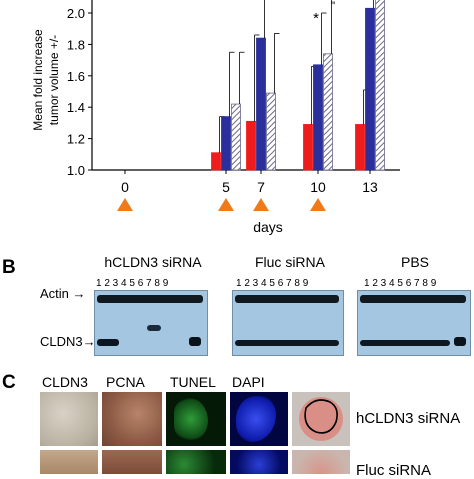  I want to click on x-tick-label: 13, so click(370, 187).